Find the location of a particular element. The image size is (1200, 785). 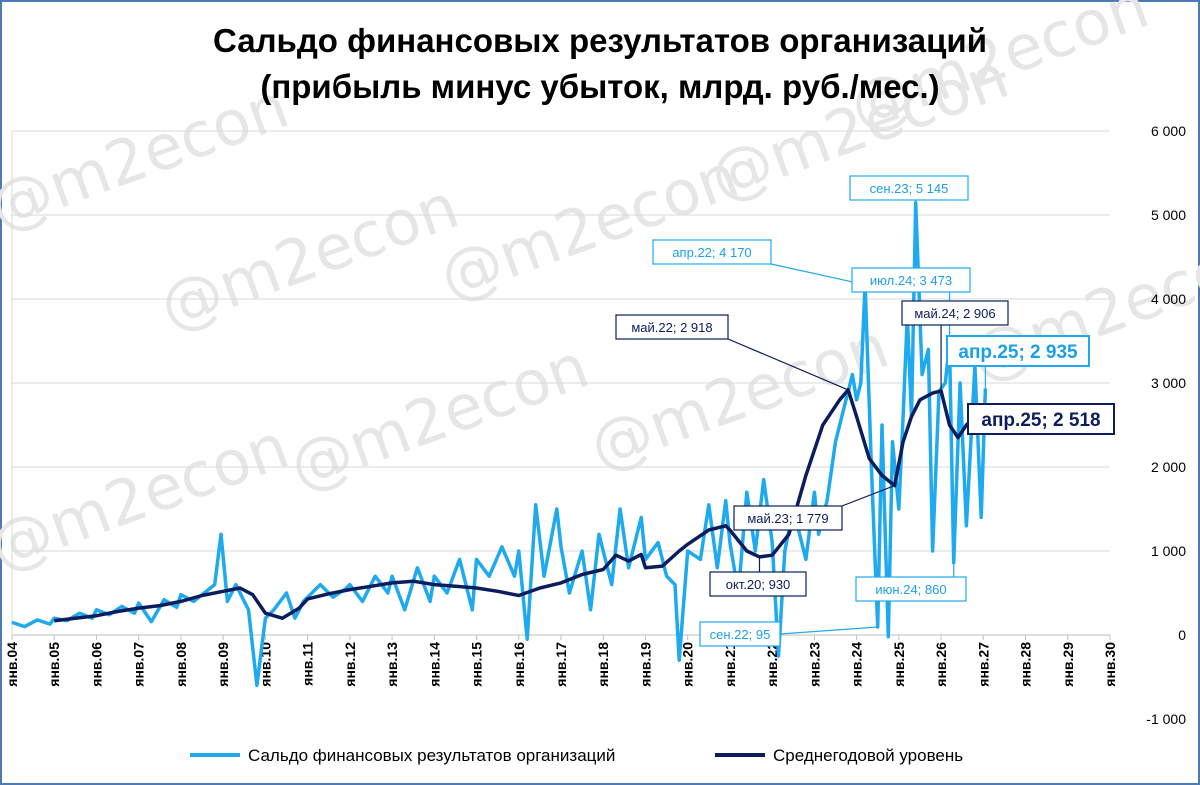

y-tick-label: 4 000 is located at coordinates (1168, 299).